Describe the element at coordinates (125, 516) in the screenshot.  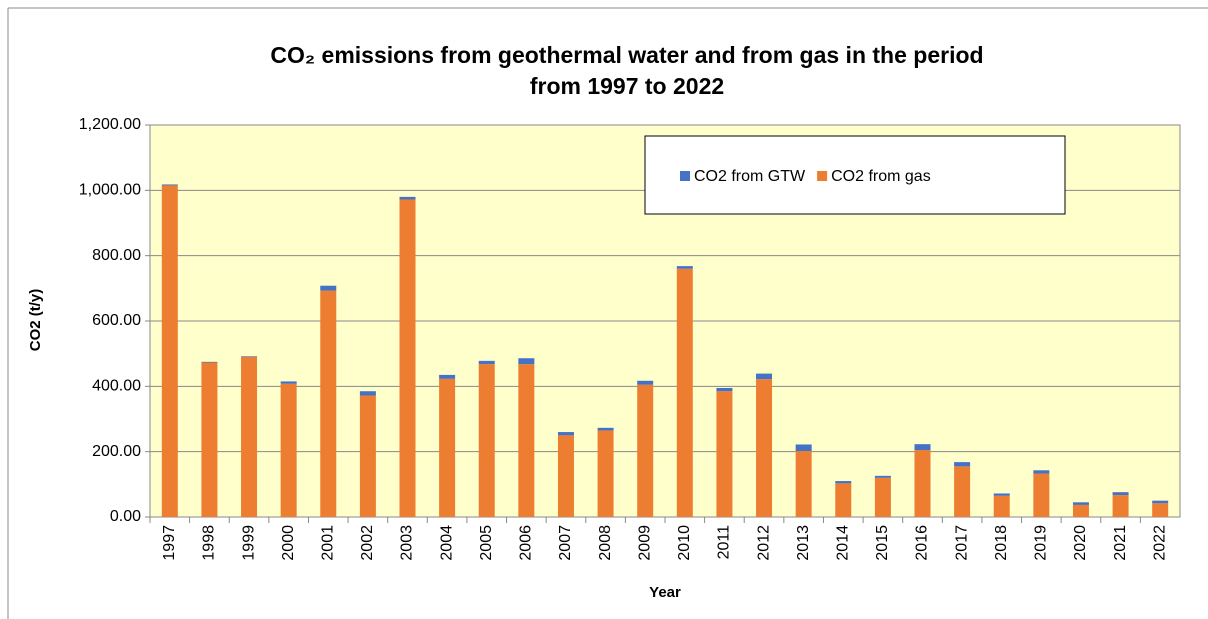
I see `y-tick-label: 0.00` at that location.